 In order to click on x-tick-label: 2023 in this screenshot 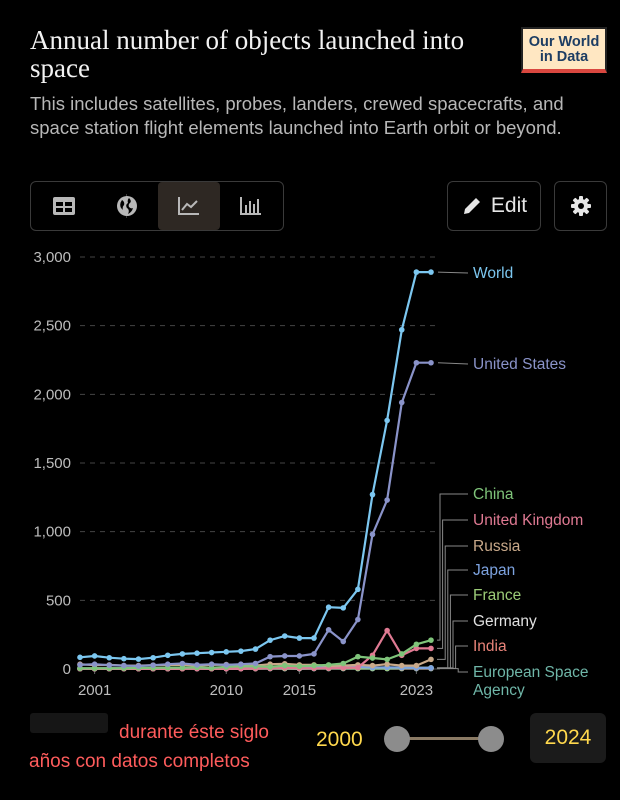, I will do `click(416, 690)`.